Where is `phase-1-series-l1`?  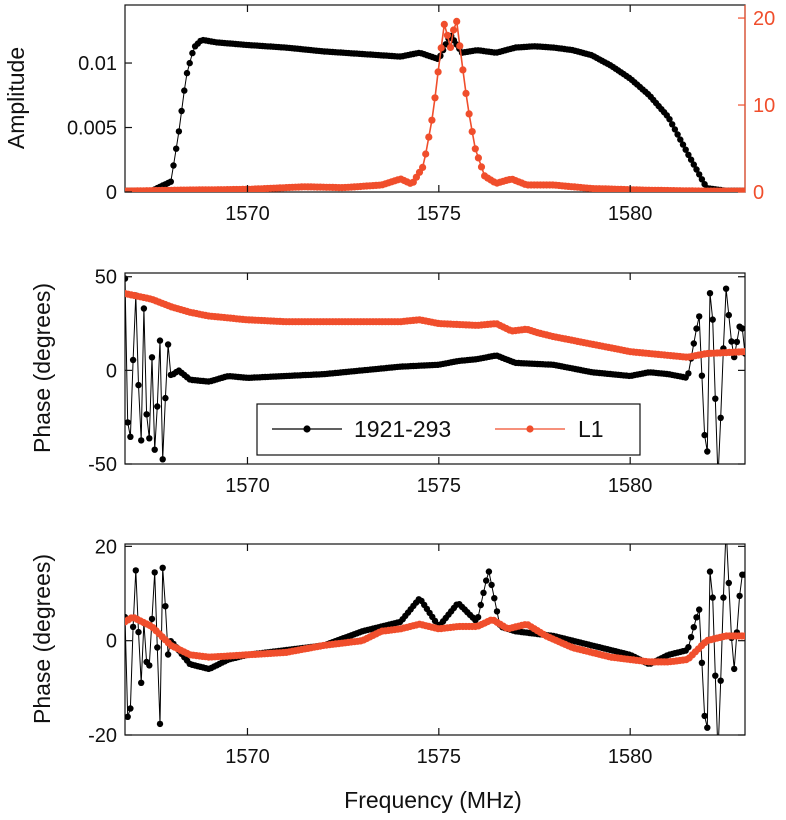 phase-1-series-l1 is located at coordinates (435, 325).